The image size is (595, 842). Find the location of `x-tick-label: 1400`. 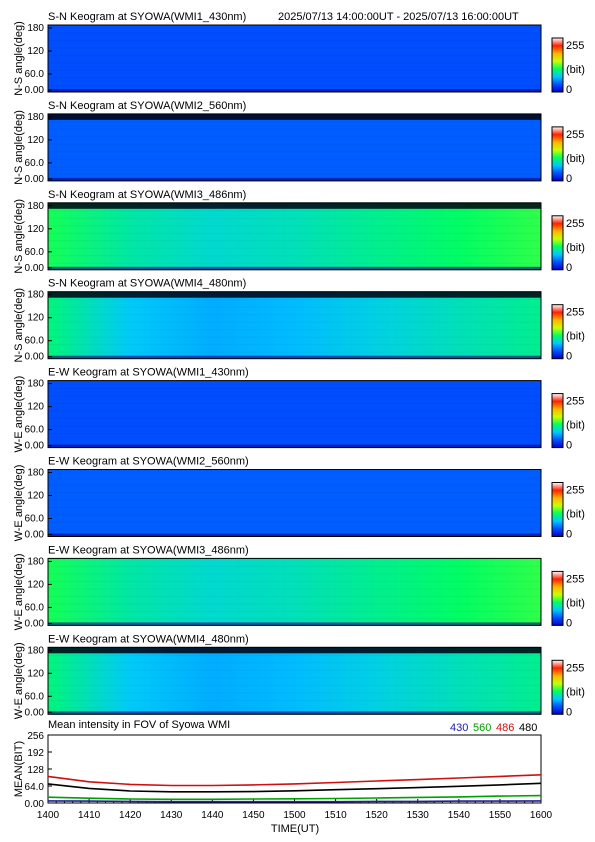

x-tick-label: 1400 is located at coordinates (48, 815).